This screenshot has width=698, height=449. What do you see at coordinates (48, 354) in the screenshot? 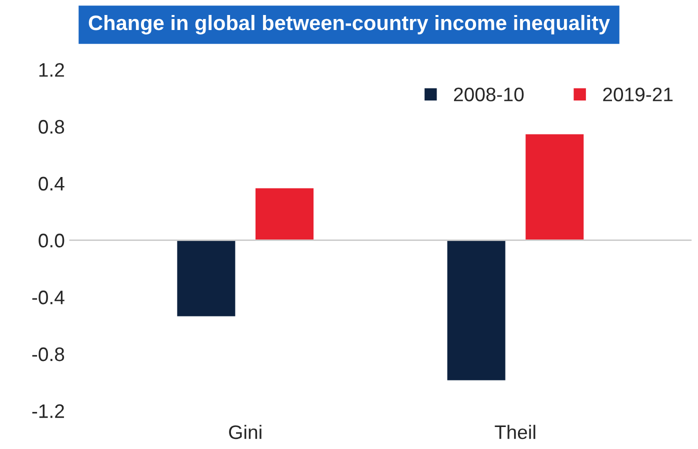
I see `y-tick-label: -0.8` at bounding box center [48, 354].